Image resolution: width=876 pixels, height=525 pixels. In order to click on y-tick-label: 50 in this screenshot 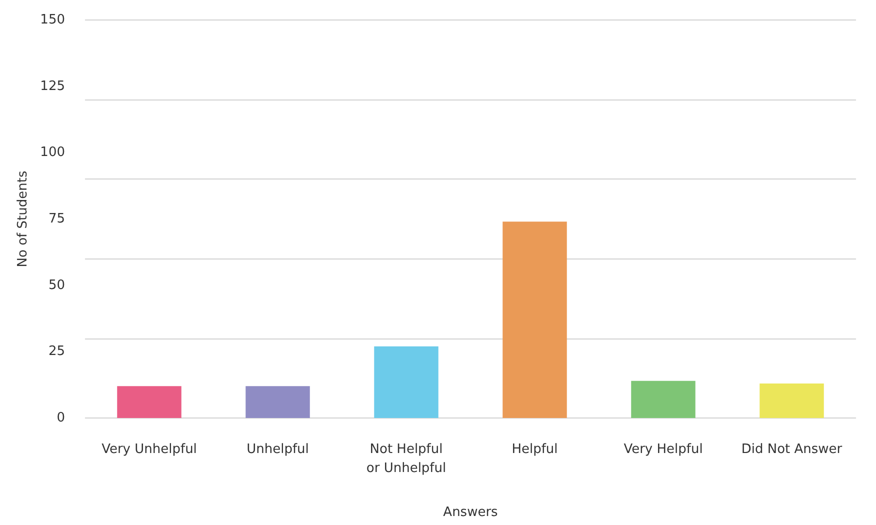, I will do `click(56, 285)`.